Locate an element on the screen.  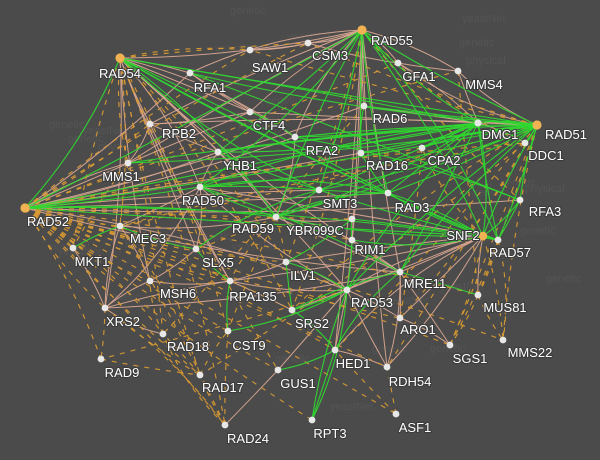
node-rad59 is located at coordinates (276, 217).